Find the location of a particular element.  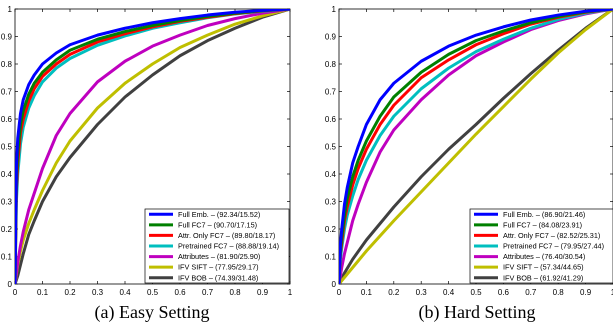

legend-entry: IFV BOB – (61.92/41.29) is located at coordinates (543, 277).